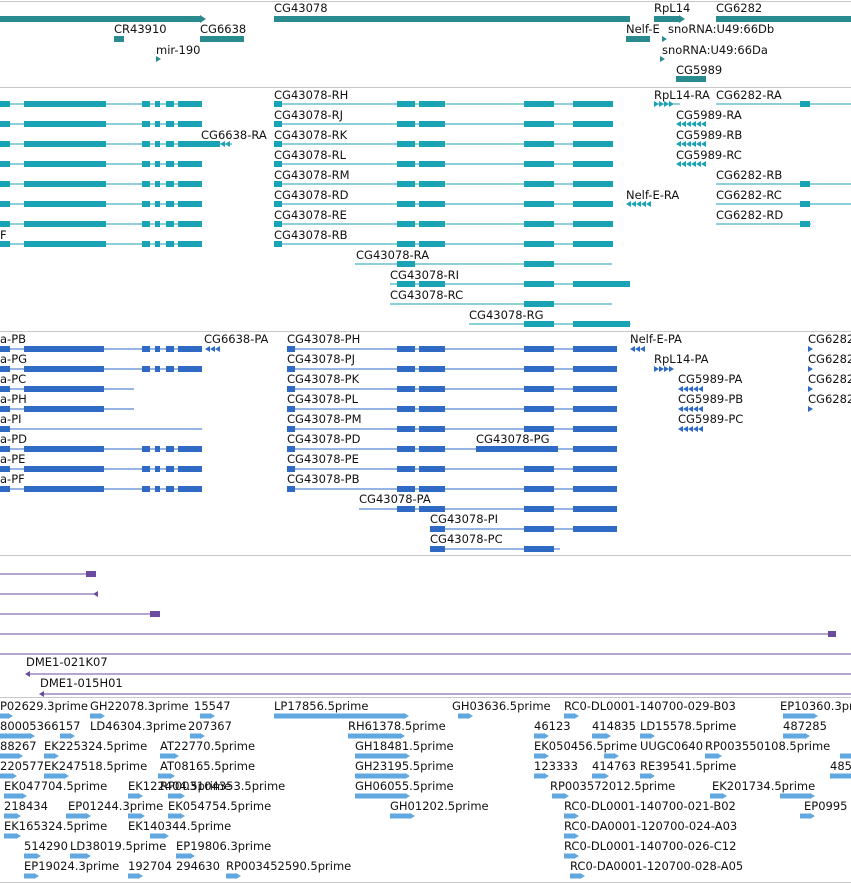 This screenshot has width=851, height=883. What do you see at coordinates (236, 339) in the screenshot?
I see `protein-label: CG6638-PA` at bounding box center [236, 339].